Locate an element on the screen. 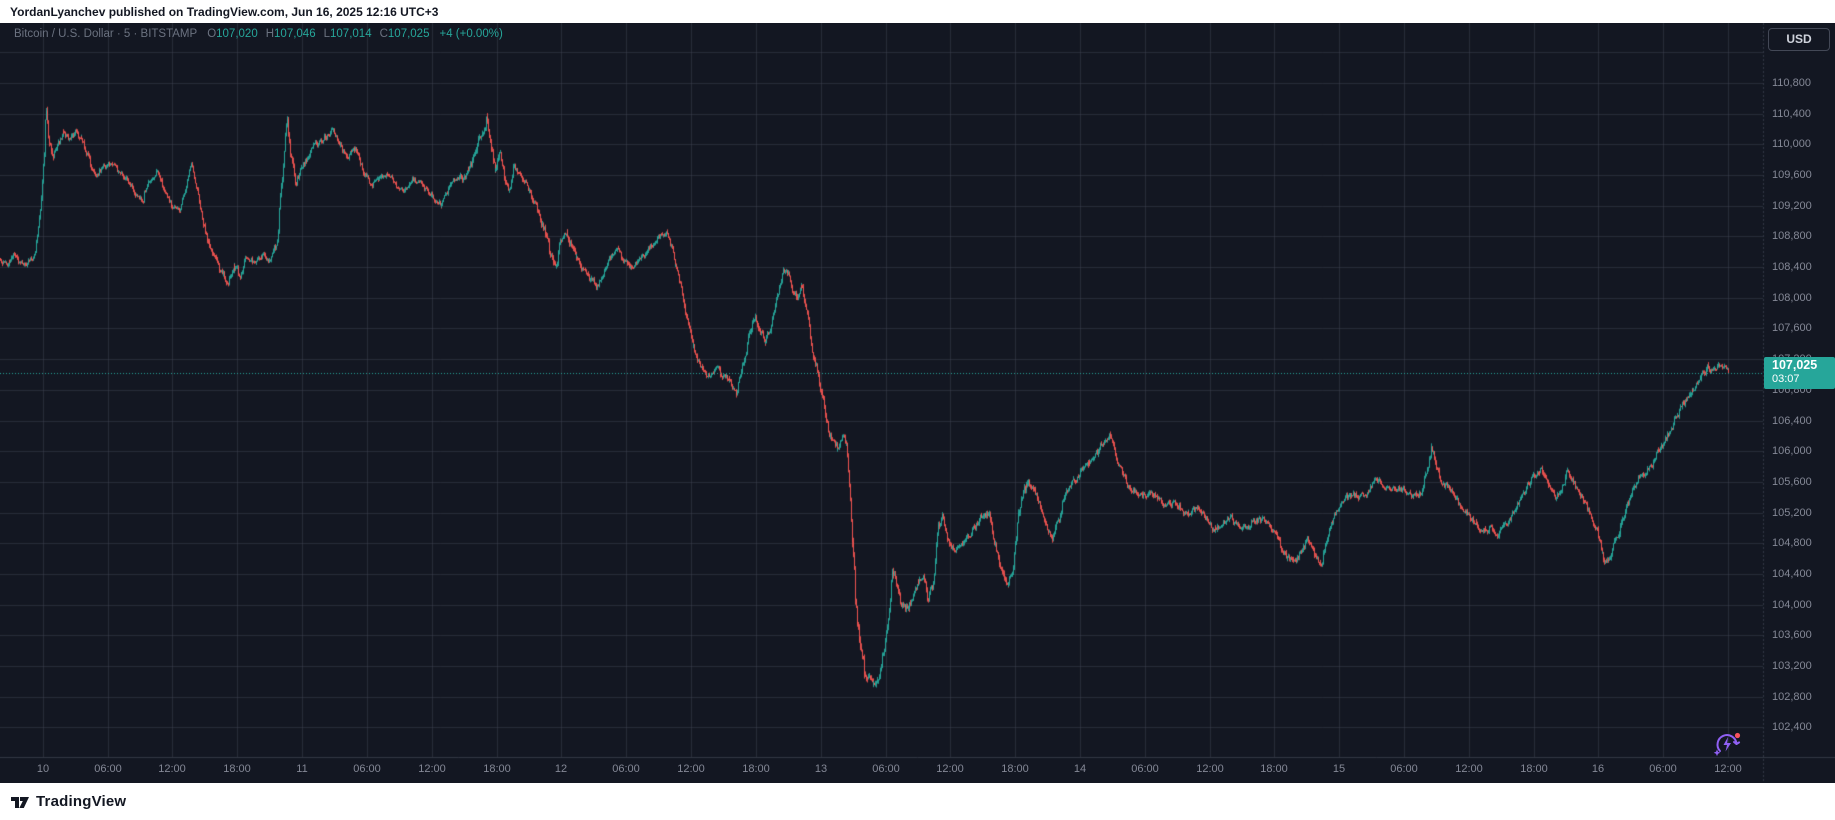  last-price-value: 107,025 is located at coordinates (1795, 364).